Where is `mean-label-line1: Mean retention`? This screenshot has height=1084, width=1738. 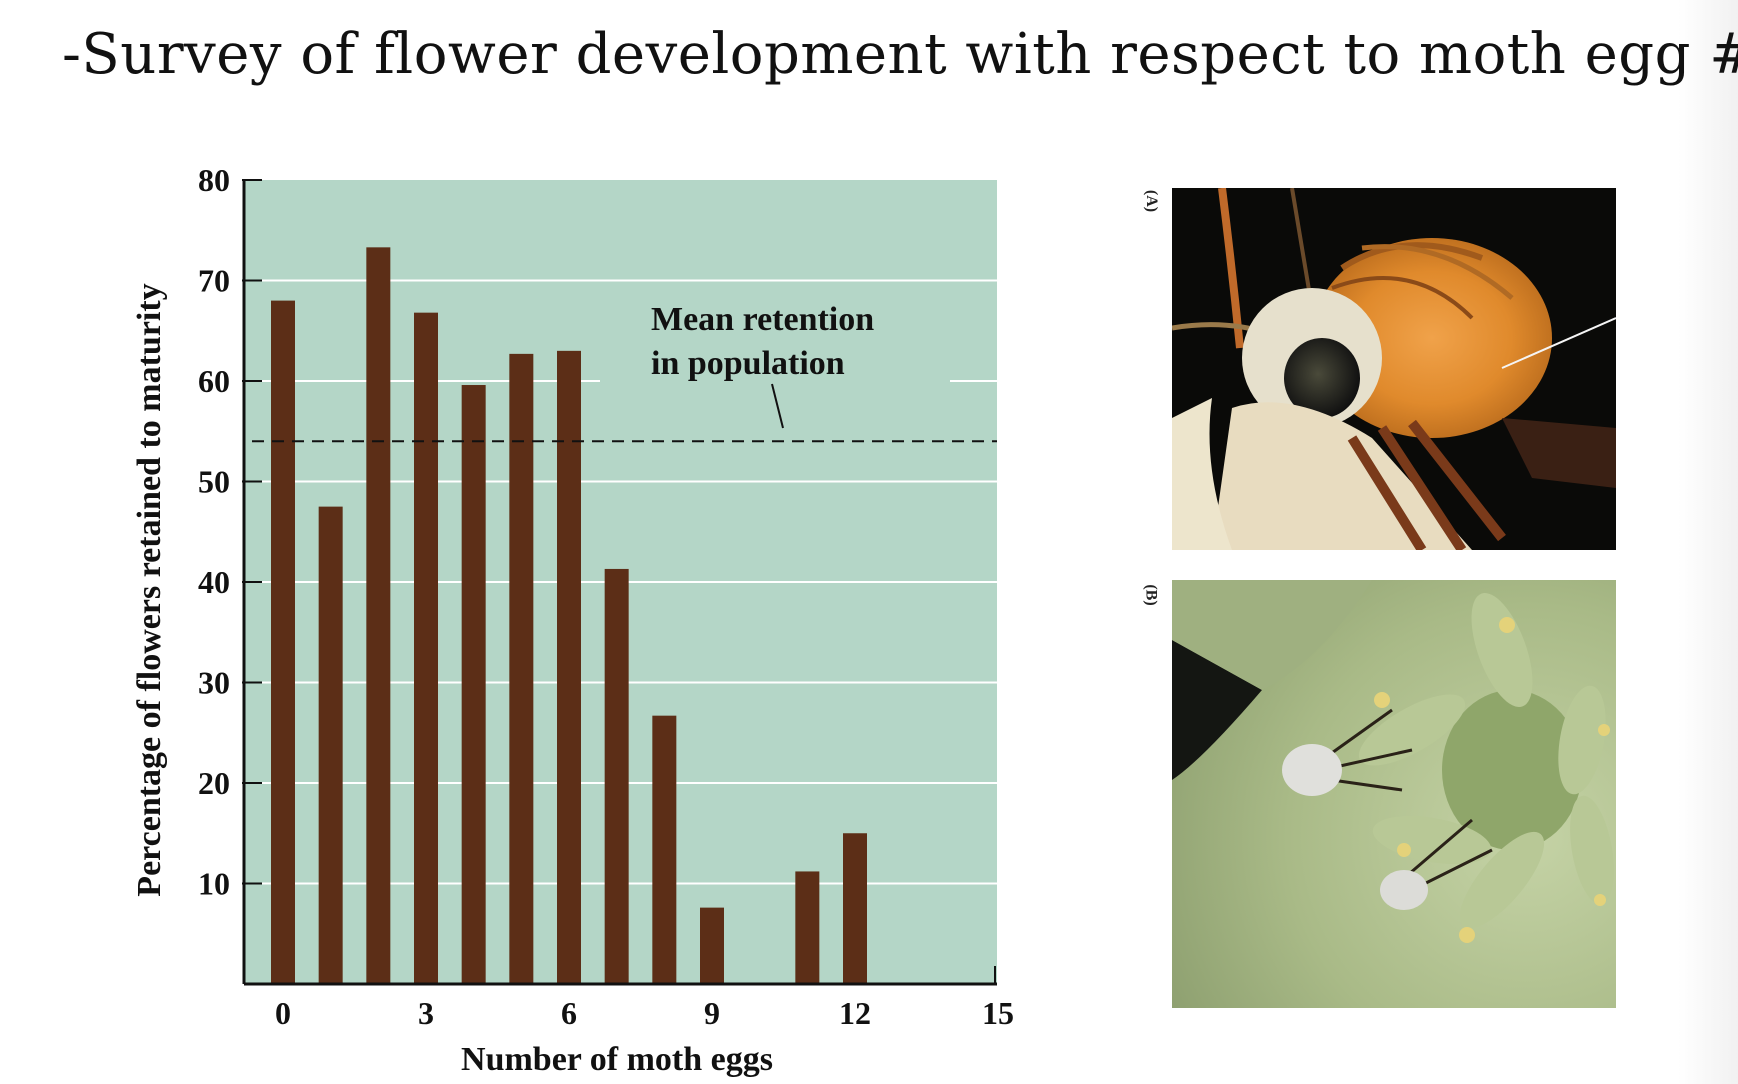
mean-label-line1: Mean retention is located at coordinates (762, 319).